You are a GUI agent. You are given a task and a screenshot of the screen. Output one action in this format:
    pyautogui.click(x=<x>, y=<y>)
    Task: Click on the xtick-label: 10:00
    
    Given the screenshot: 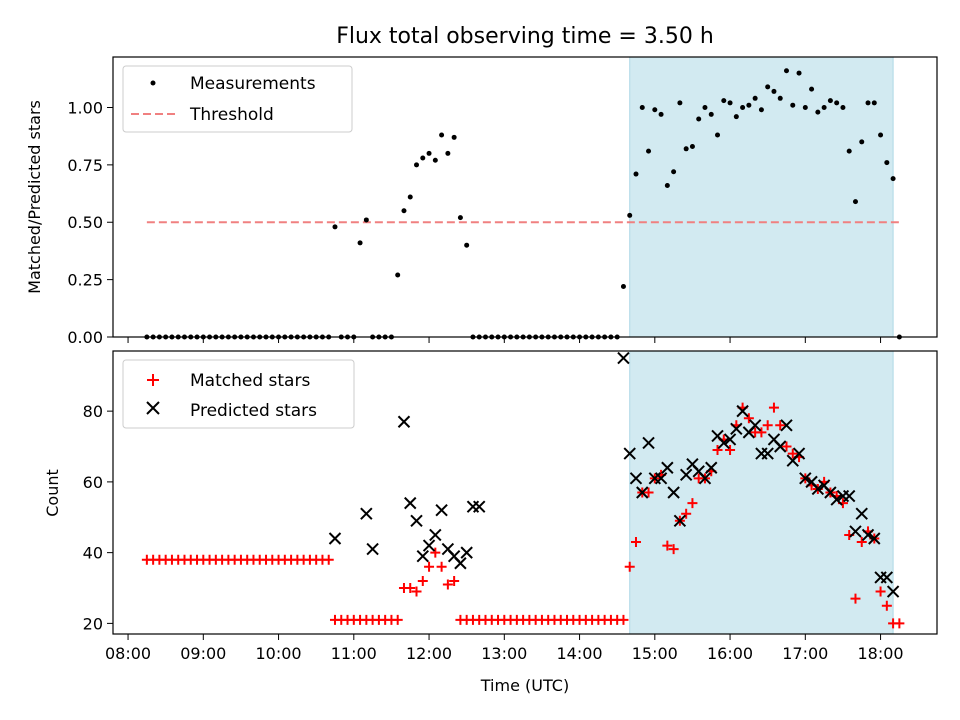 What is the action you would take?
    pyautogui.click(x=278, y=653)
    